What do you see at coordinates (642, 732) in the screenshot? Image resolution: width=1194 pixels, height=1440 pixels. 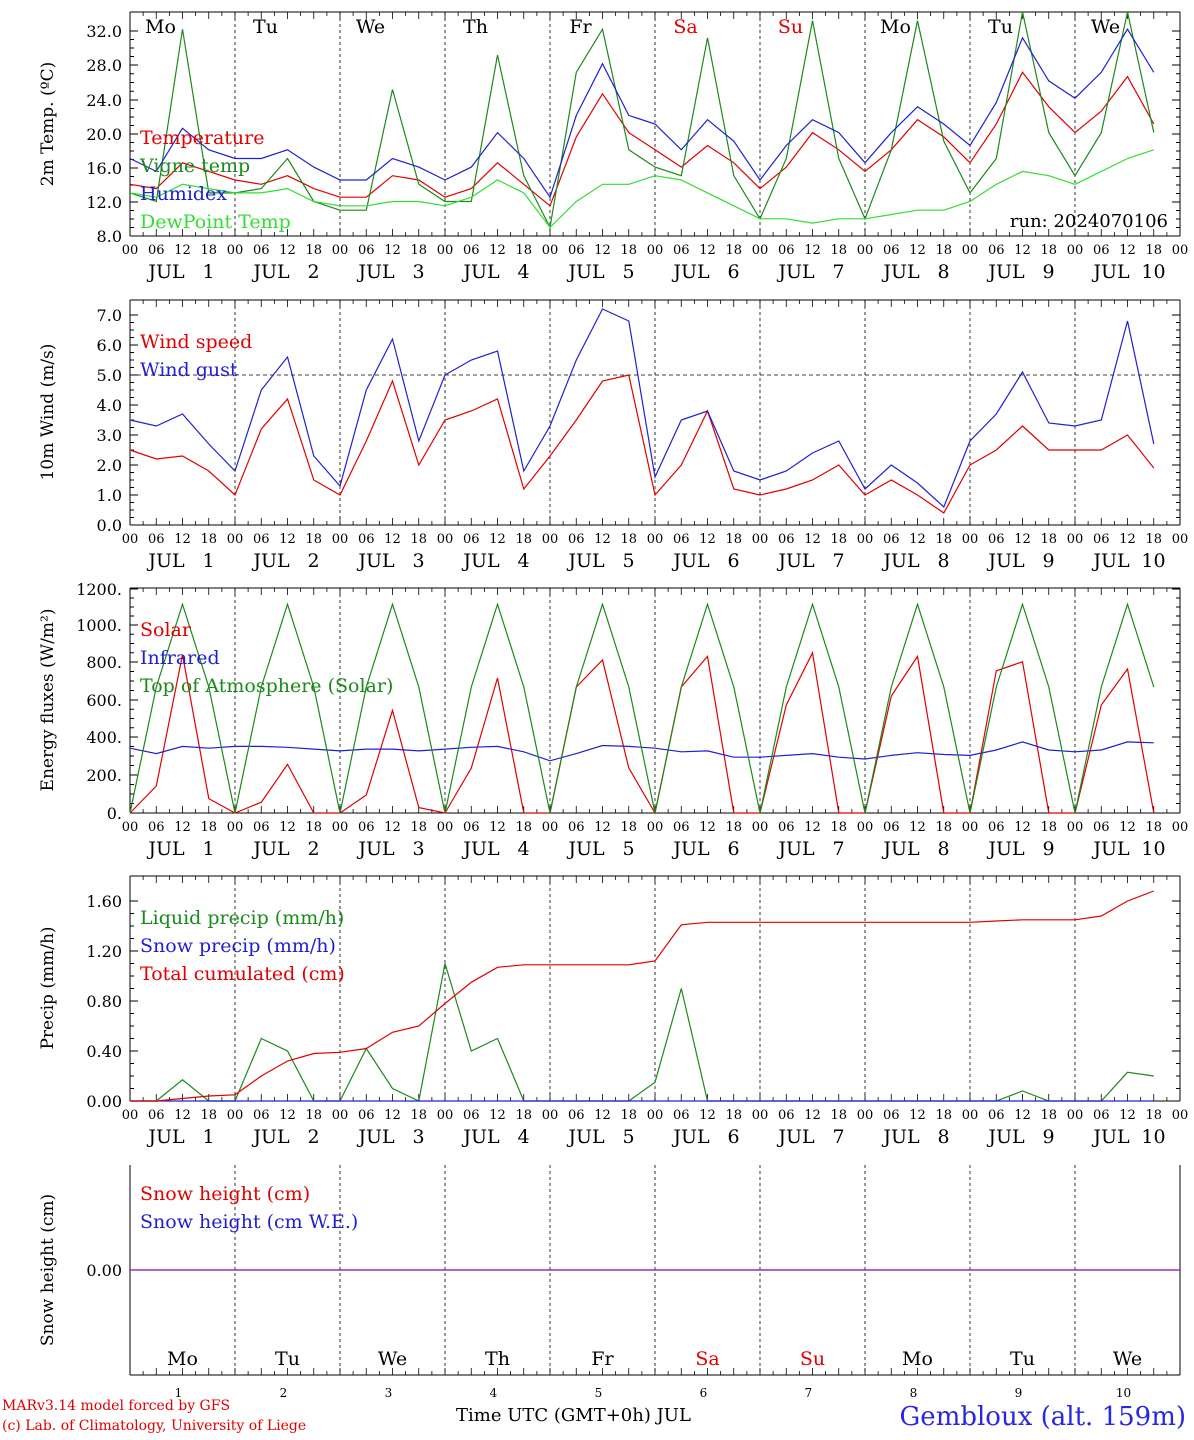 I see `series-solar` at bounding box center [642, 732].